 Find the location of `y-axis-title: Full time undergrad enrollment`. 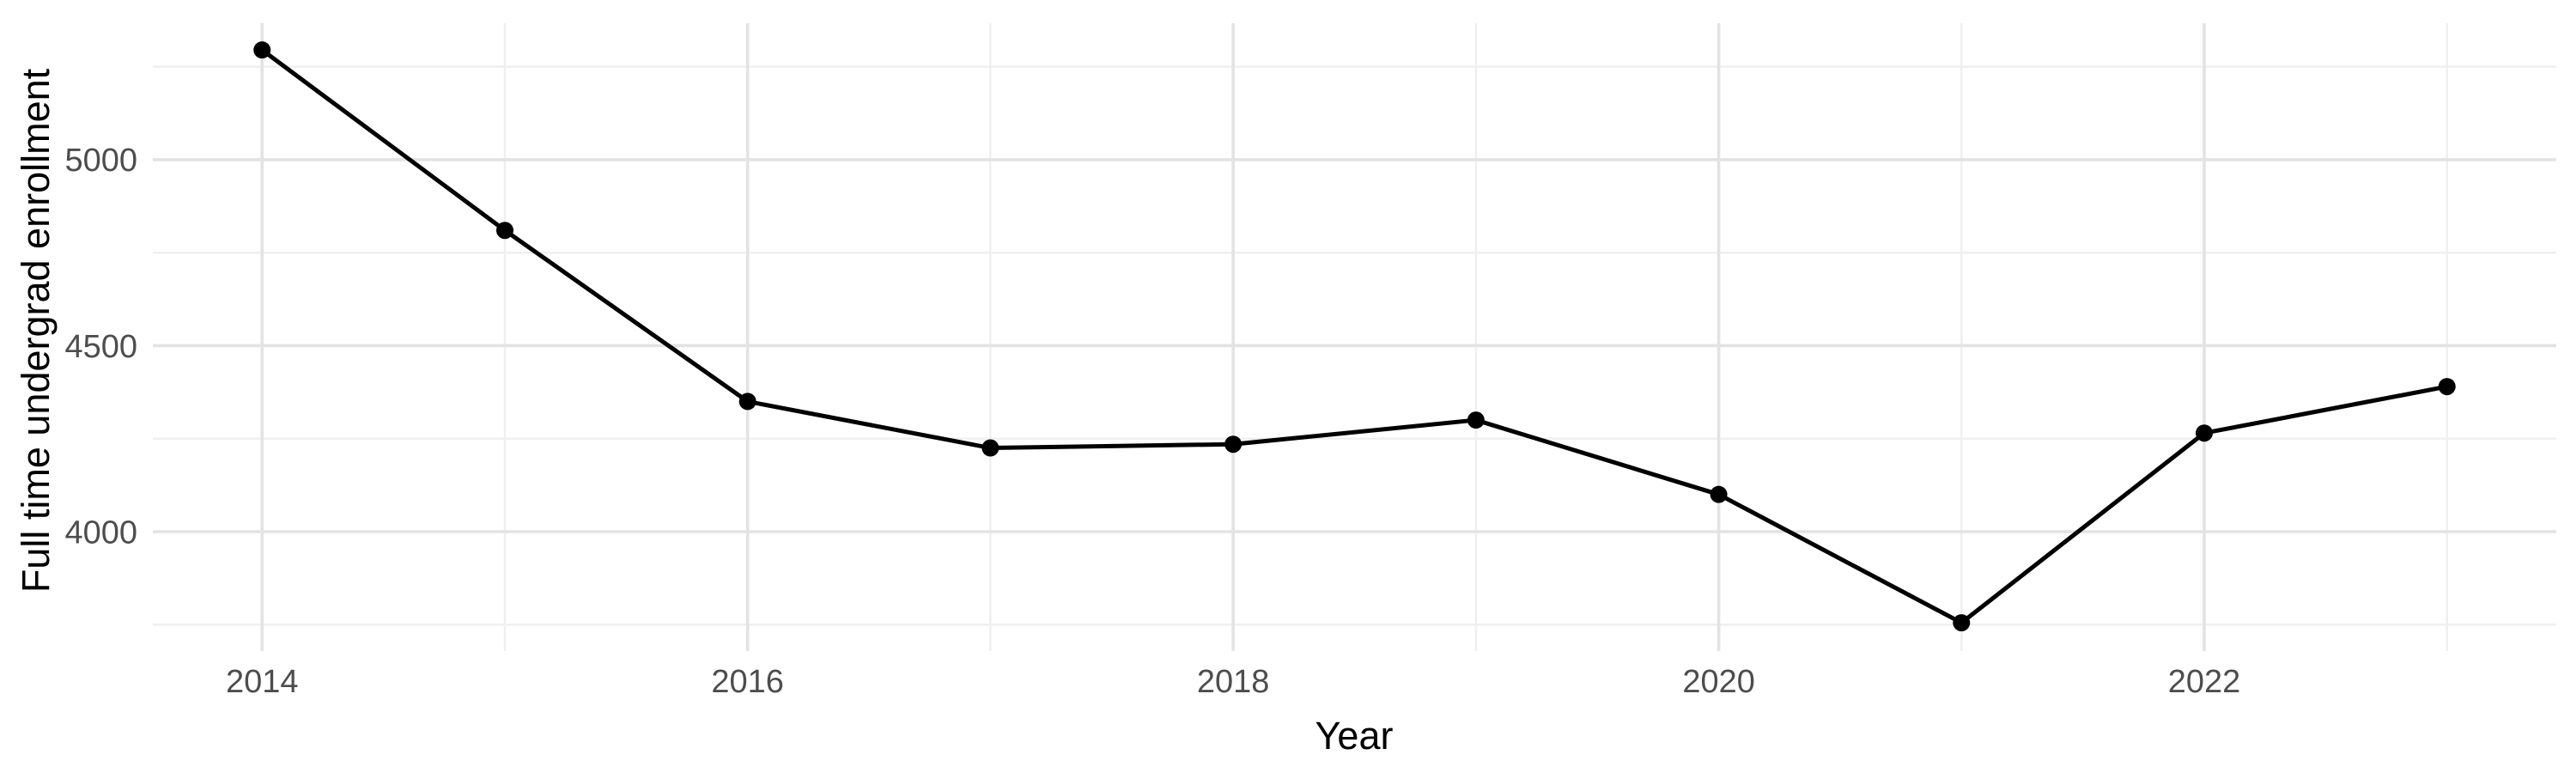

y-axis-title: Full time undergrad enrollment is located at coordinates (36, 330).